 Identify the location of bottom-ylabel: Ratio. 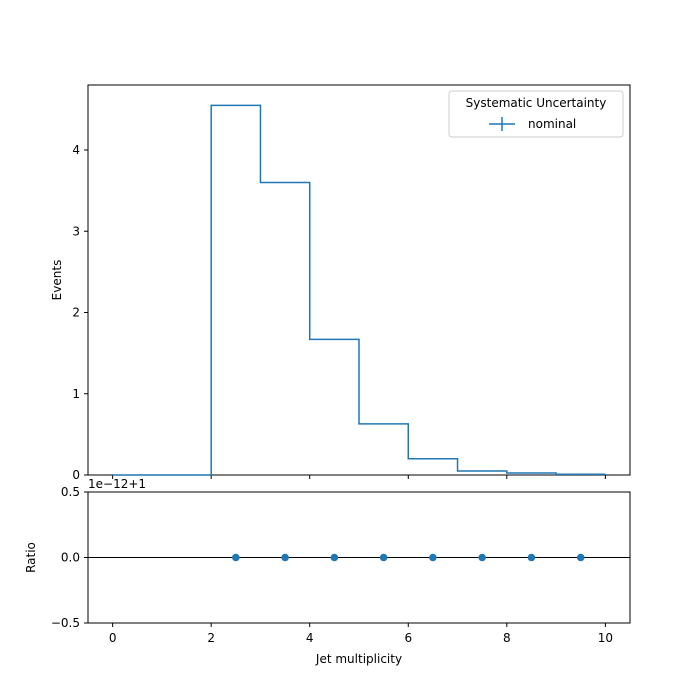
(31, 557).